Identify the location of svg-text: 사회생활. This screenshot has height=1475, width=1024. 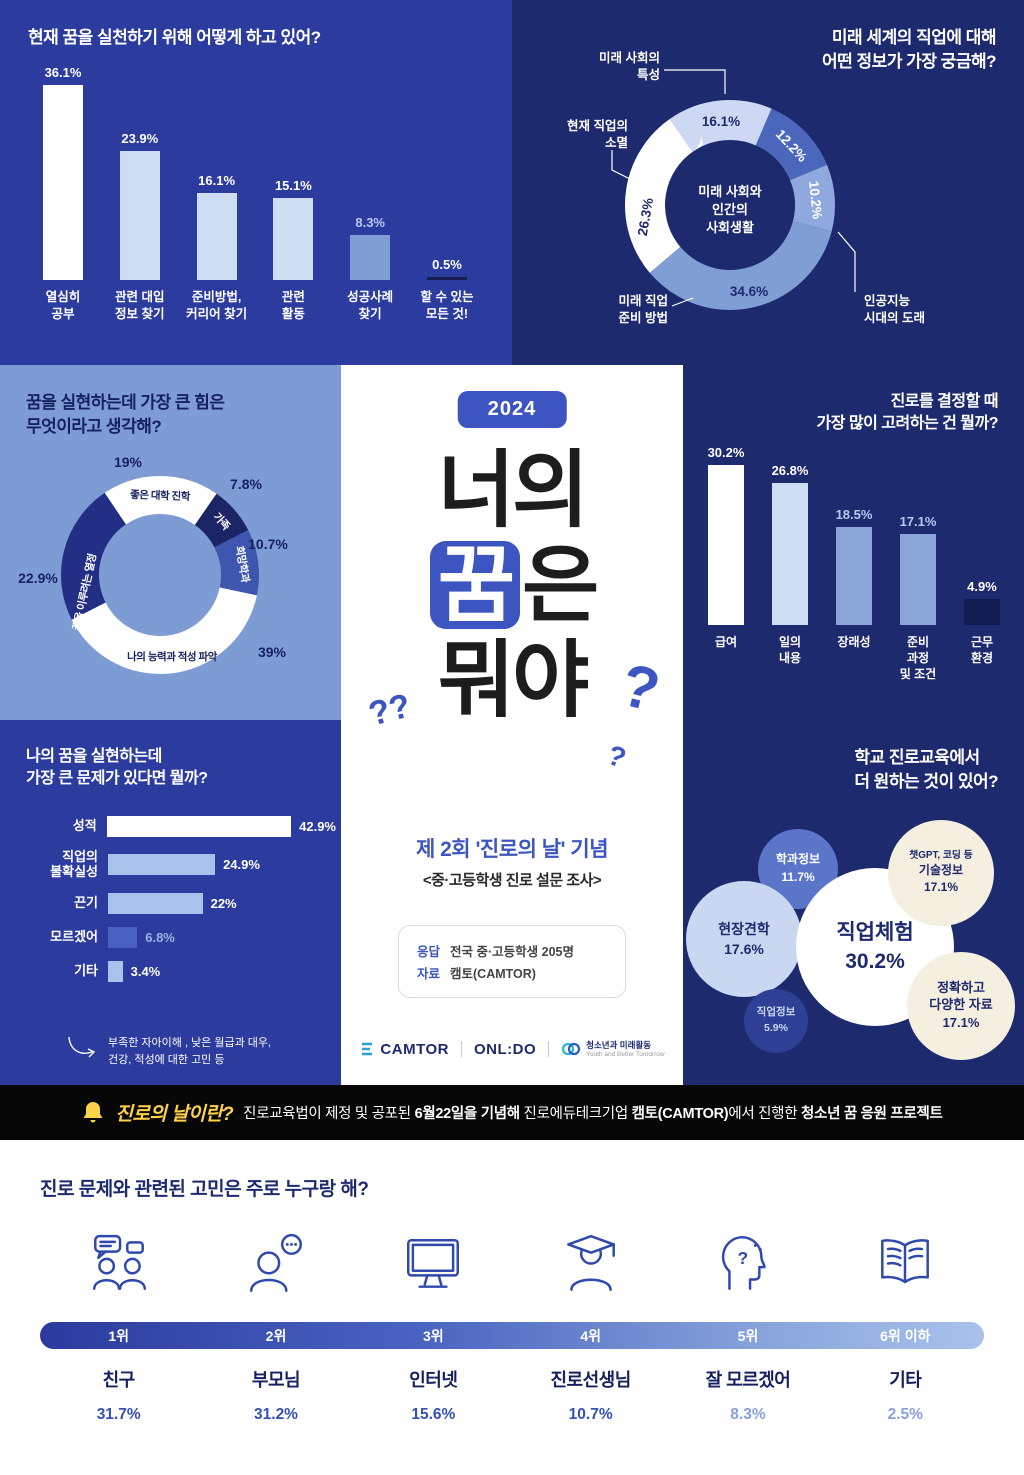
(730, 227).